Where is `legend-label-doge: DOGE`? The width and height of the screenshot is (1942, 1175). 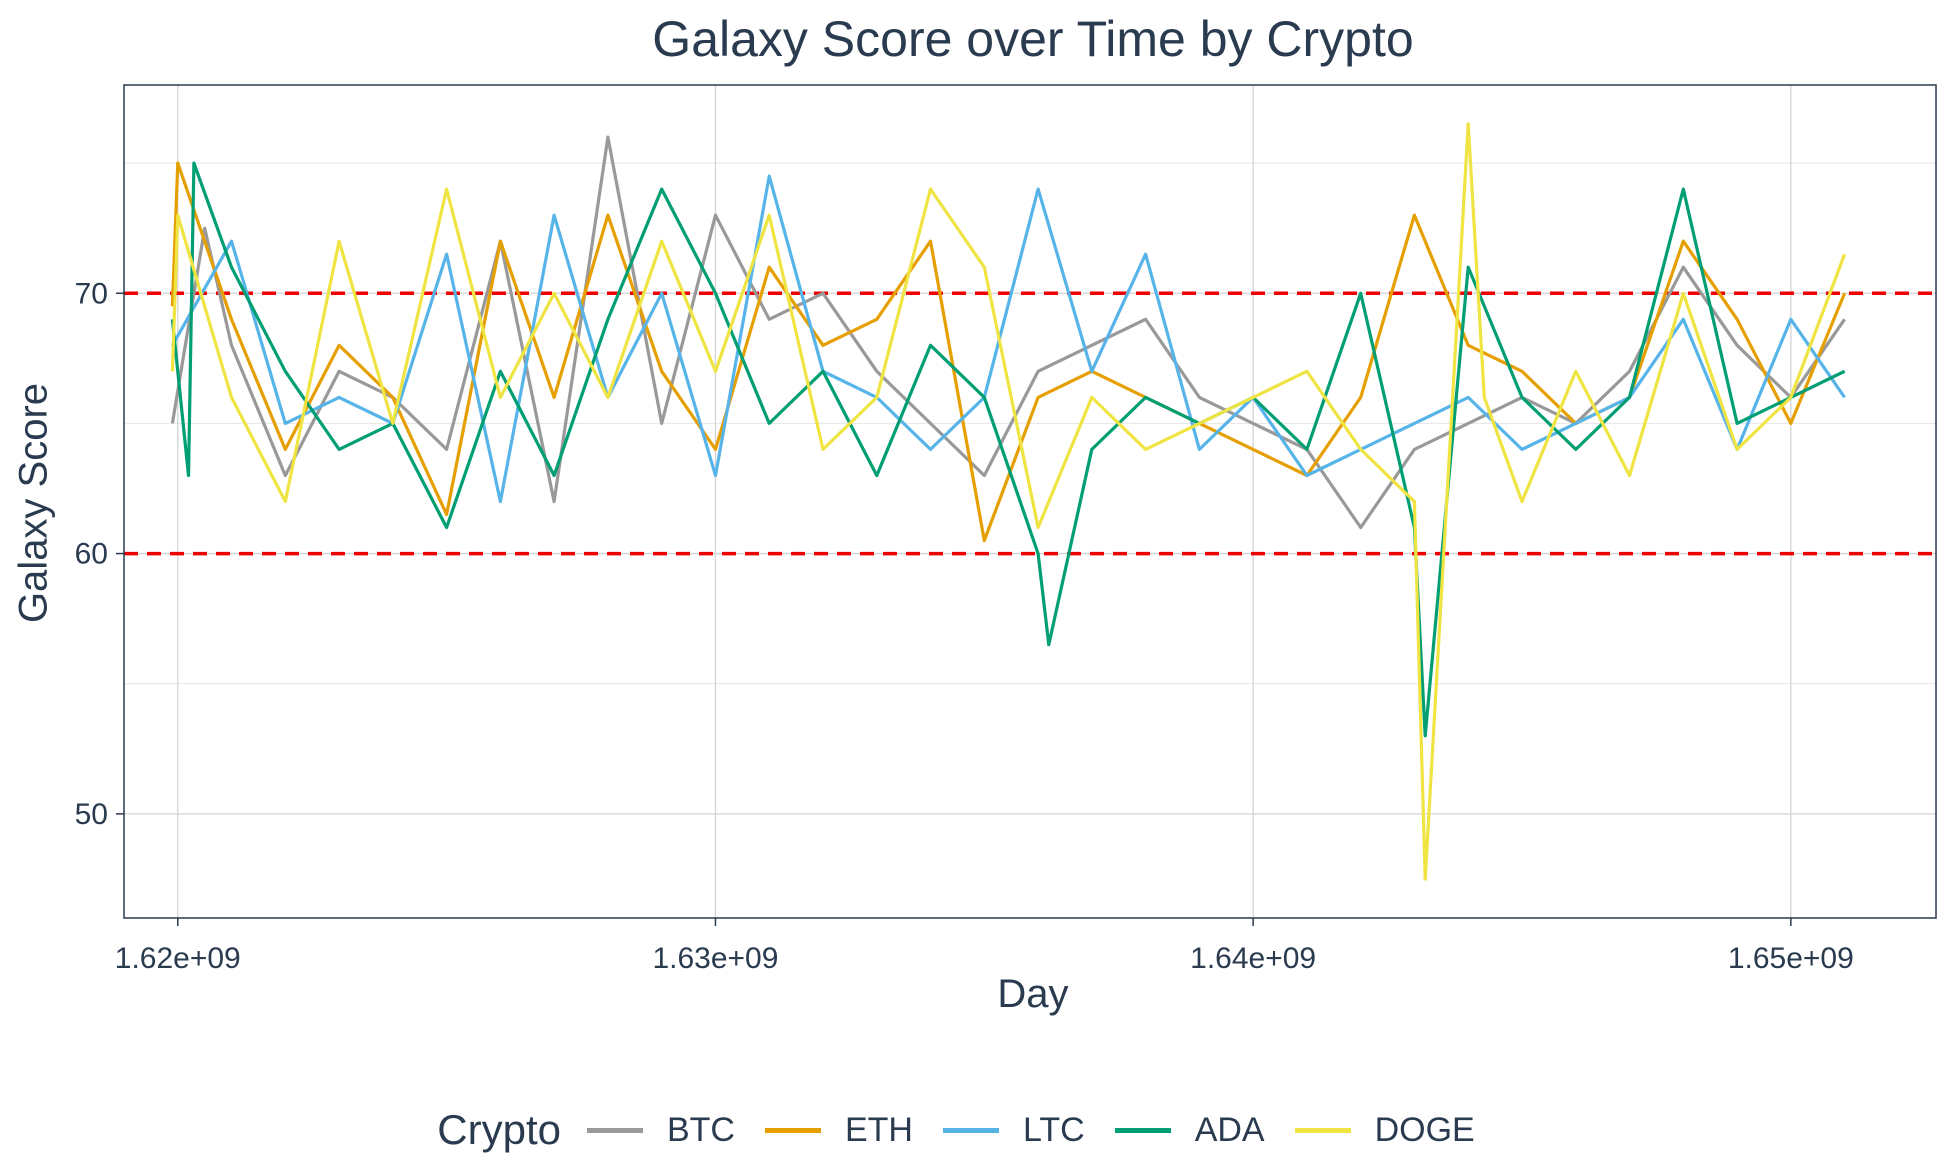
legend-label-doge: DOGE is located at coordinates (1424, 1129).